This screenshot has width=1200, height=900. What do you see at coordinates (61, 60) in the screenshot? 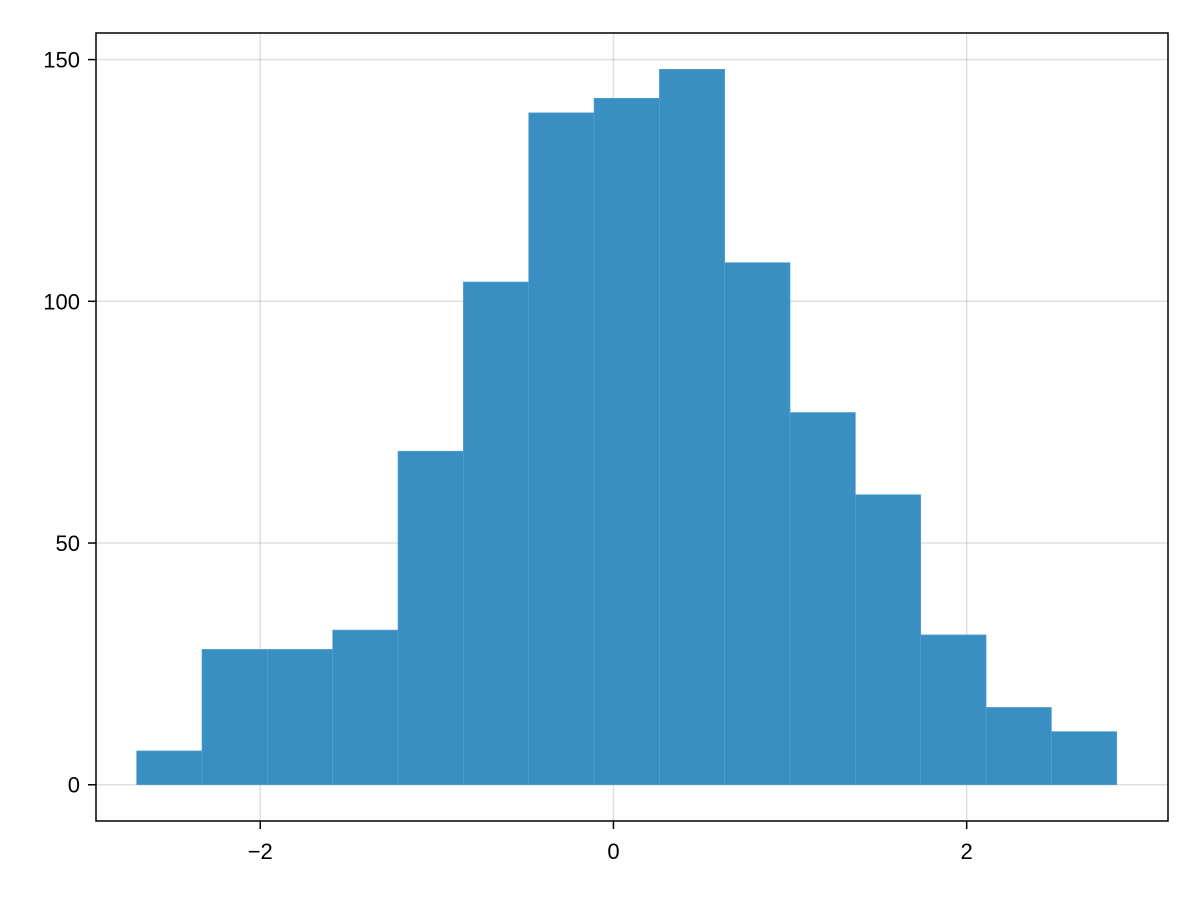
I see `y-tick-label: 150` at bounding box center [61, 60].